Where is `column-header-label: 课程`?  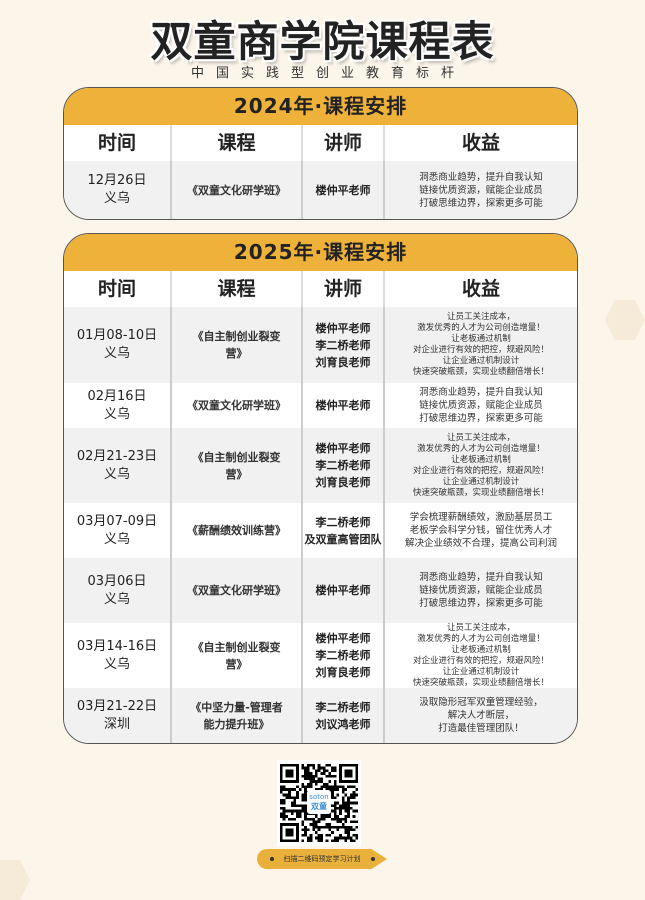
column-header-label: 课程 is located at coordinates (236, 290).